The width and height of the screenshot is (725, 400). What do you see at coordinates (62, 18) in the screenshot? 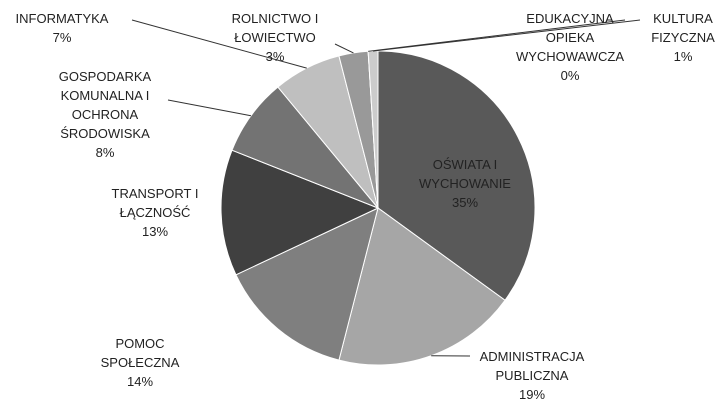
I see `label-line: INFORMATYKA` at bounding box center [62, 18].